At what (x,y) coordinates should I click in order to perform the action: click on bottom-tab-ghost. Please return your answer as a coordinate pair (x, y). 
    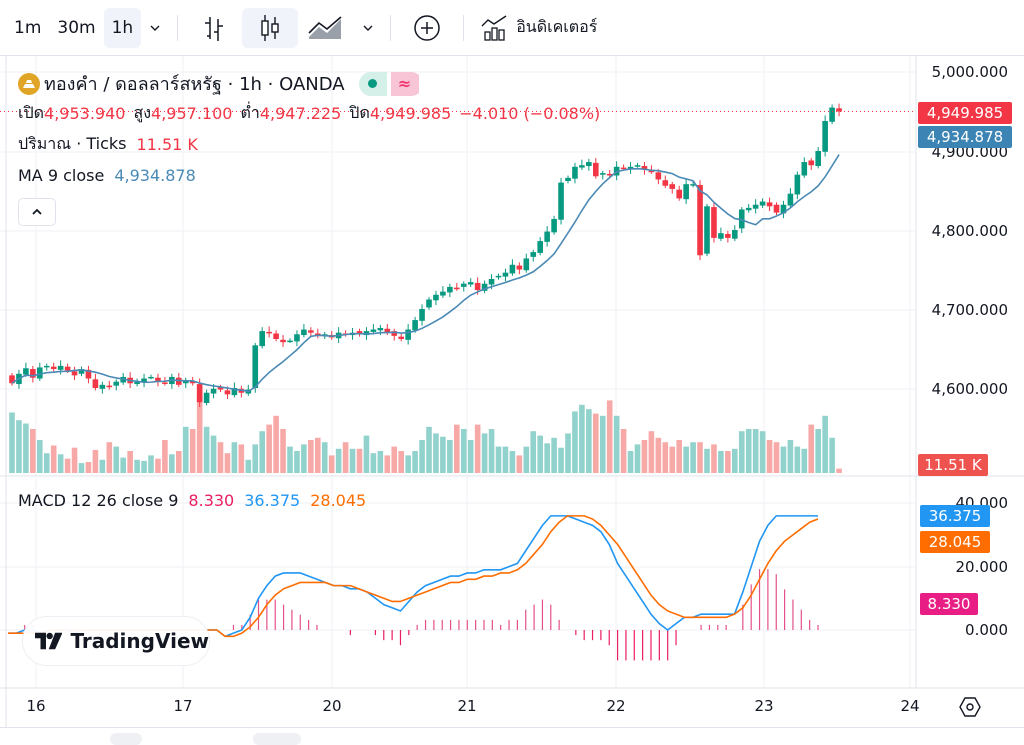
    Looking at the image, I should click on (126, 739).